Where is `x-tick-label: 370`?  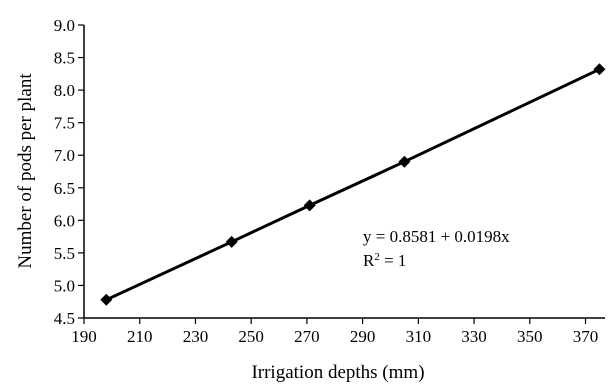
x-tick-label: 370 is located at coordinates (586, 336).